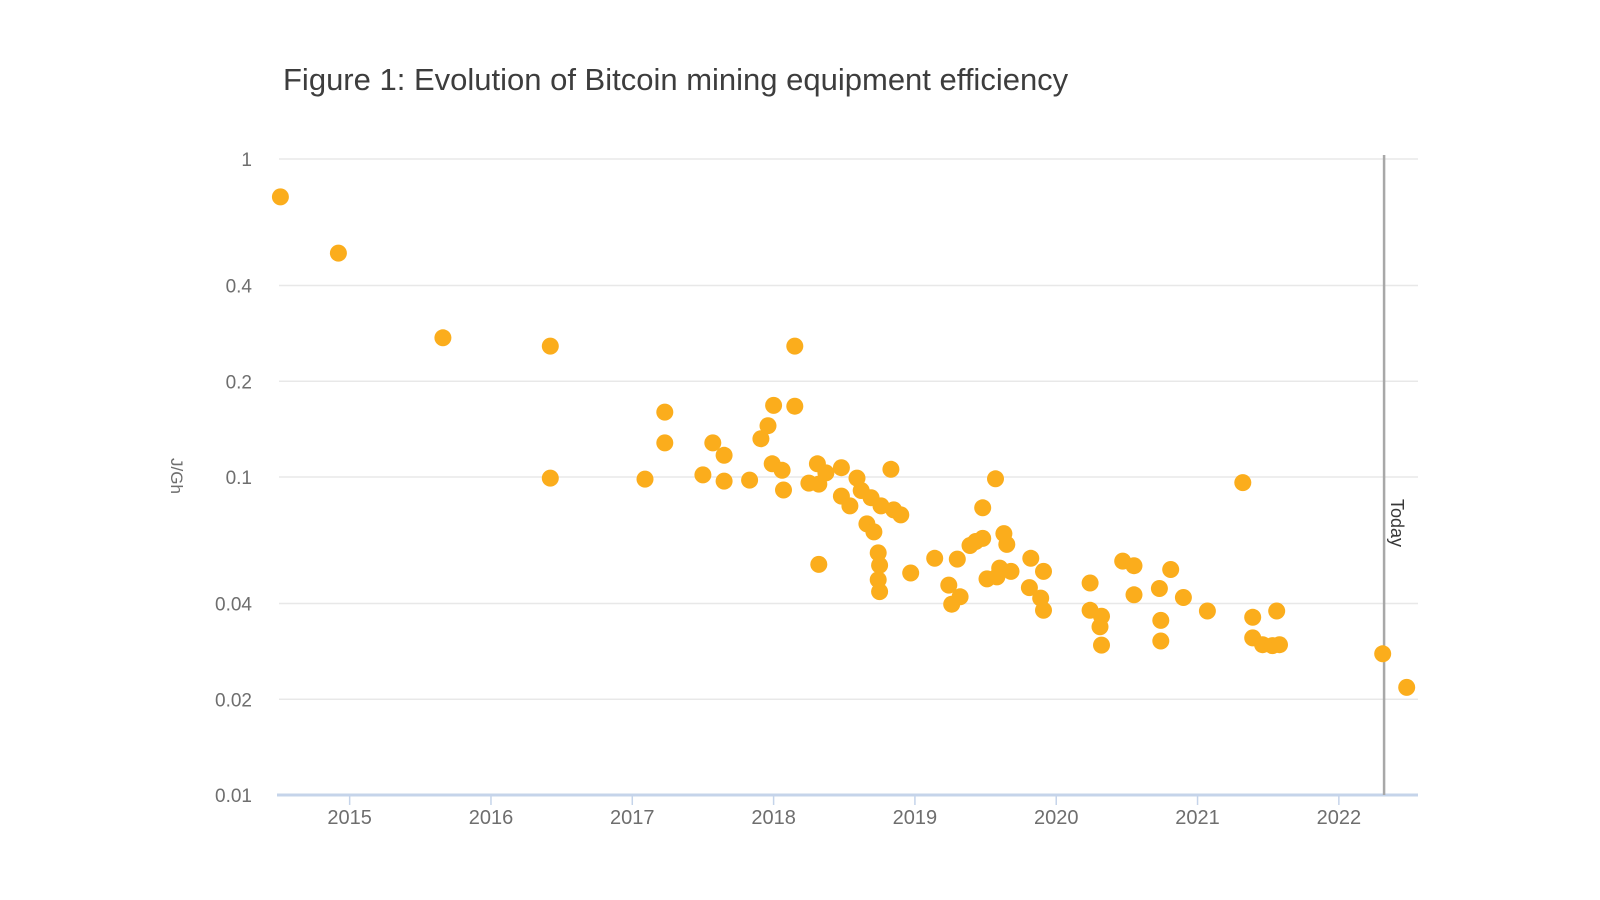 Image resolution: width=1600 pixels, height=900 pixels. Describe the element at coordinates (233, 796) in the screenshot. I see `y-tick-label: 0.01` at that location.